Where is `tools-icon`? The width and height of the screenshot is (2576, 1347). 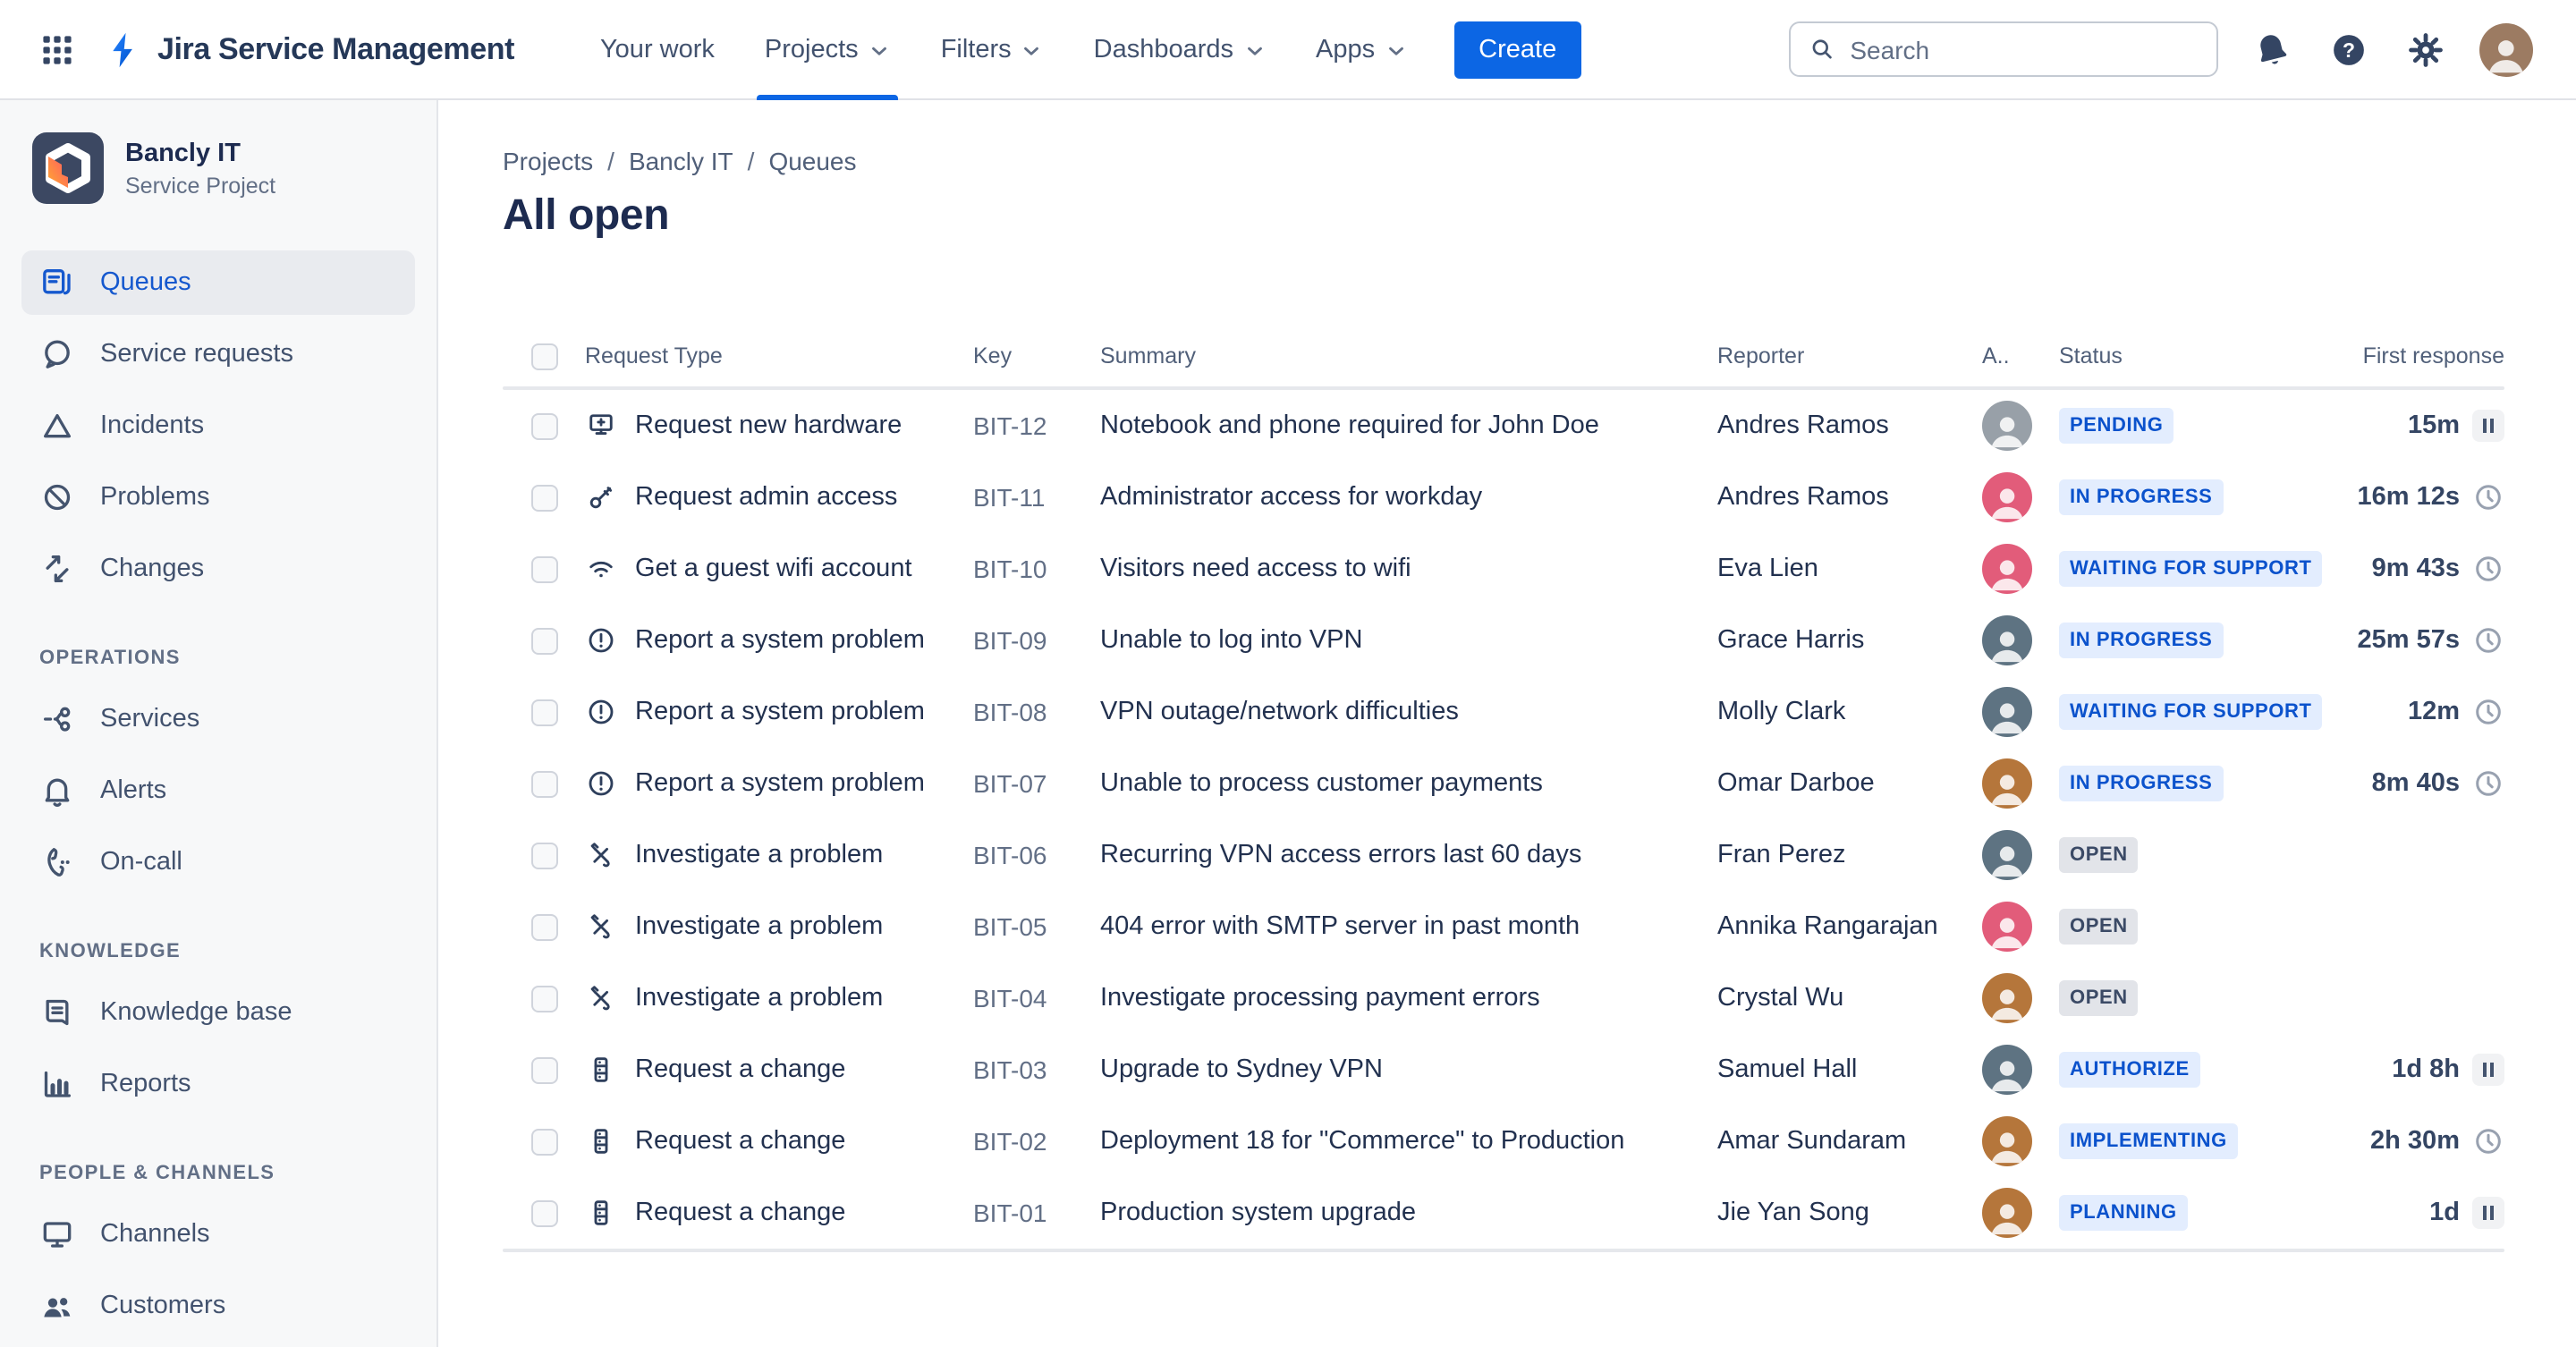 tools-icon is located at coordinates (601, 998).